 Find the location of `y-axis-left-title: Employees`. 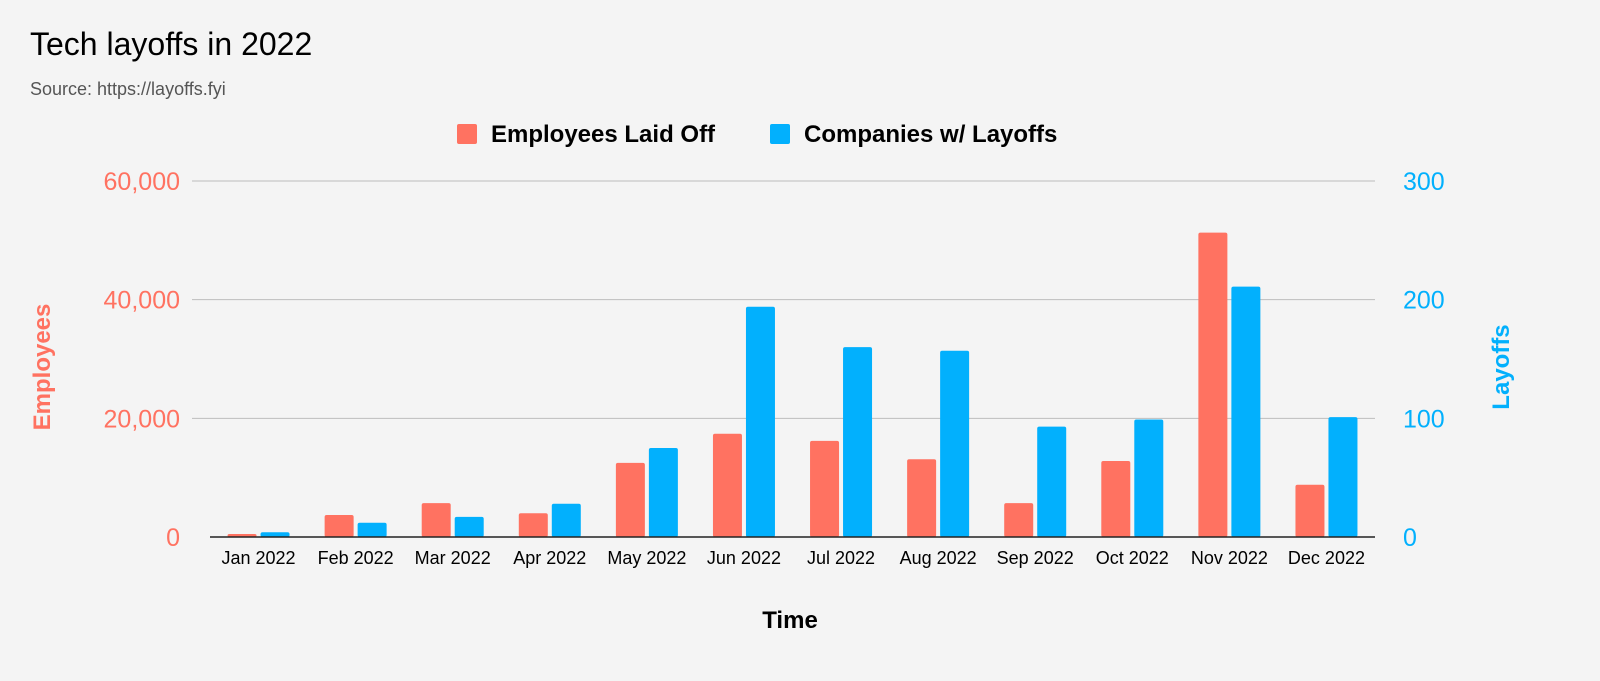

y-axis-left-title: Employees is located at coordinates (42, 367).